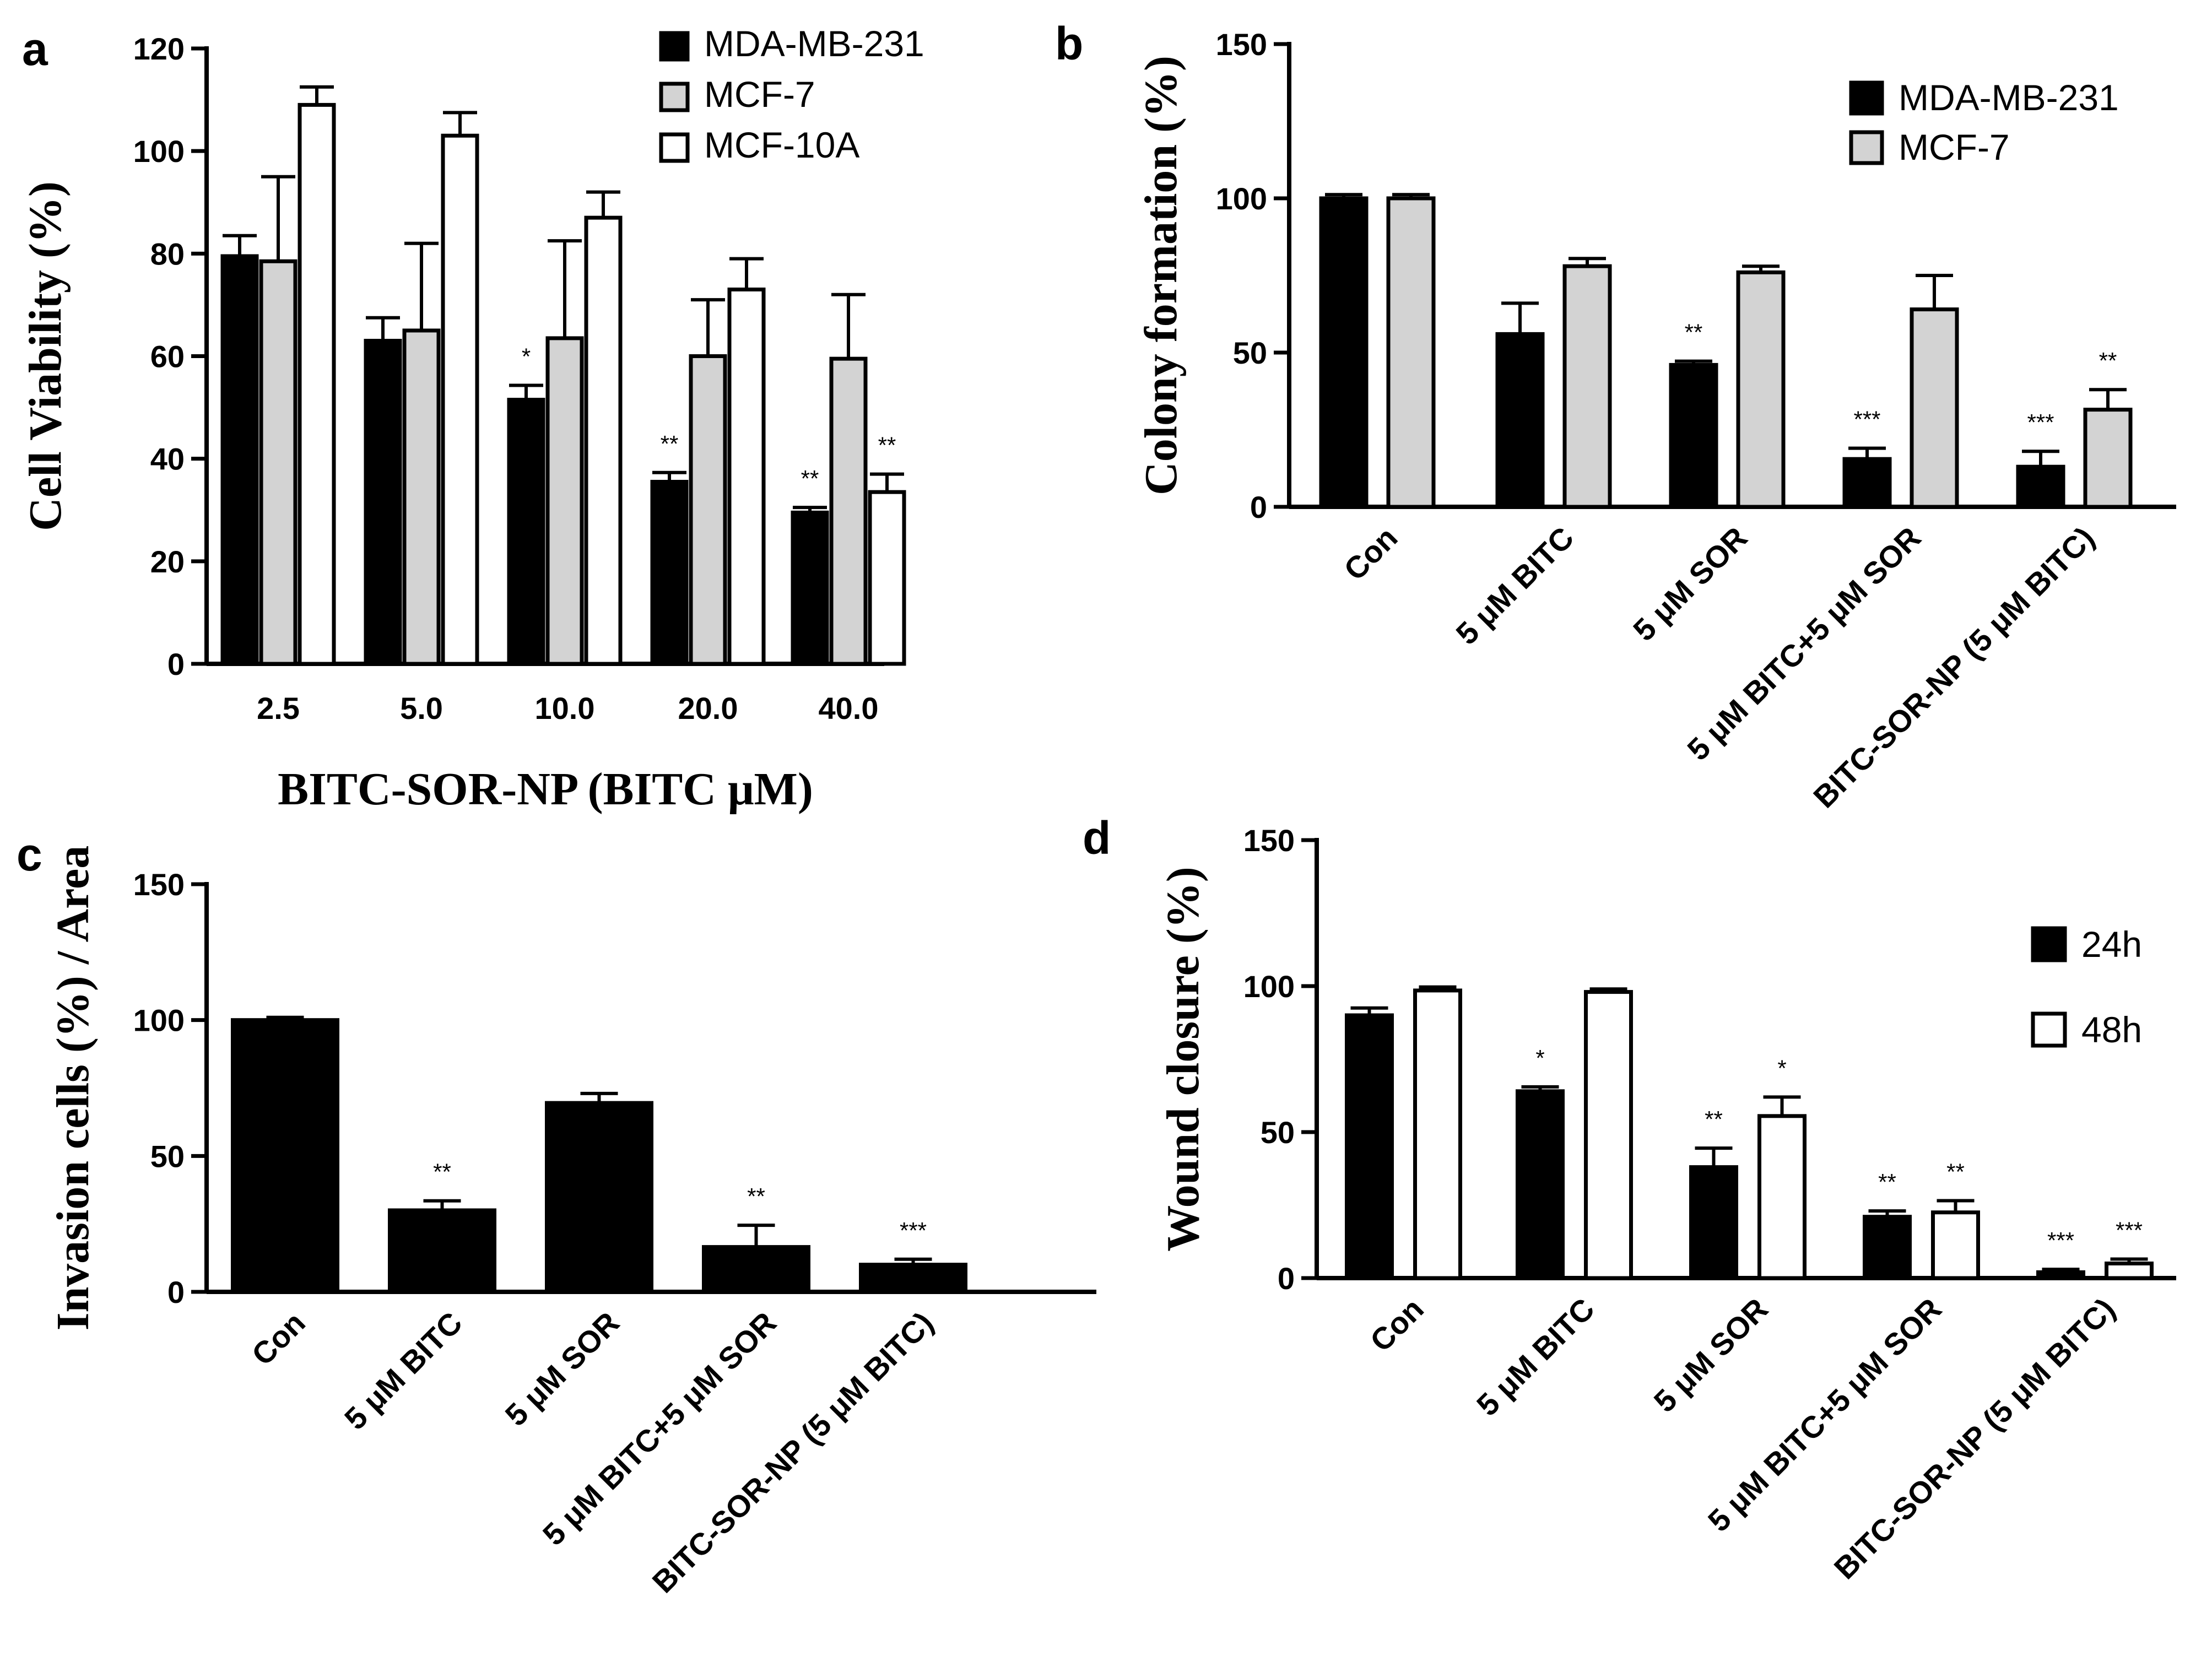 This screenshot has width=2212, height=1656. I want to click on legend-label: 24h, so click(2111, 944).